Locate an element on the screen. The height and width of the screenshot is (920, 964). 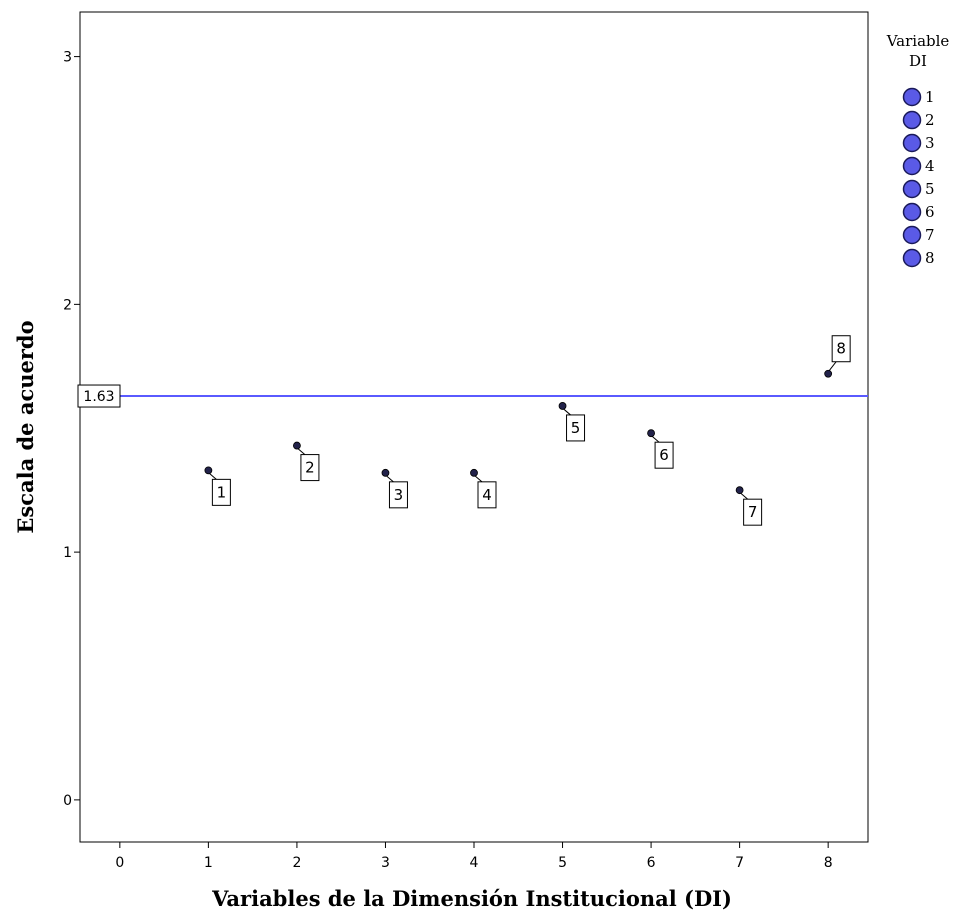
point-label: 4 is located at coordinates (487, 495).